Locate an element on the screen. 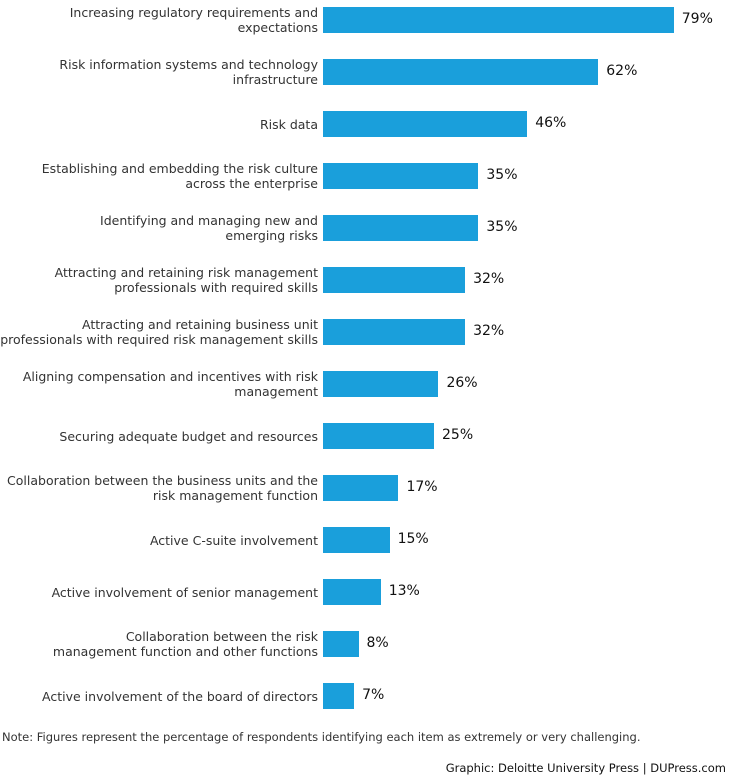 The height and width of the screenshot is (778, 730). value-label: 13% is located at coordinates (404, 591).